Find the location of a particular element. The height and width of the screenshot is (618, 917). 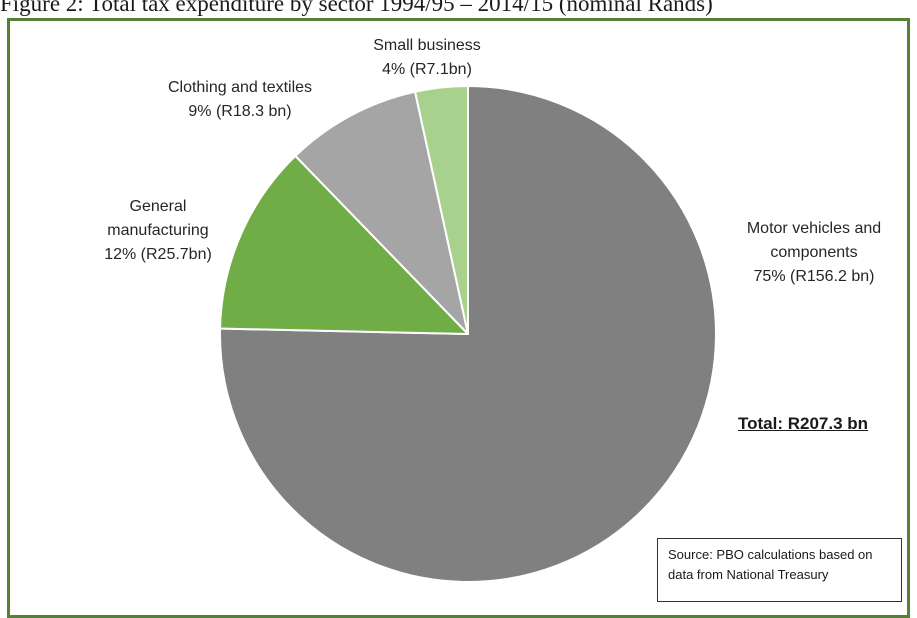

slice-name-line: components is located at coordinates (814, 252).